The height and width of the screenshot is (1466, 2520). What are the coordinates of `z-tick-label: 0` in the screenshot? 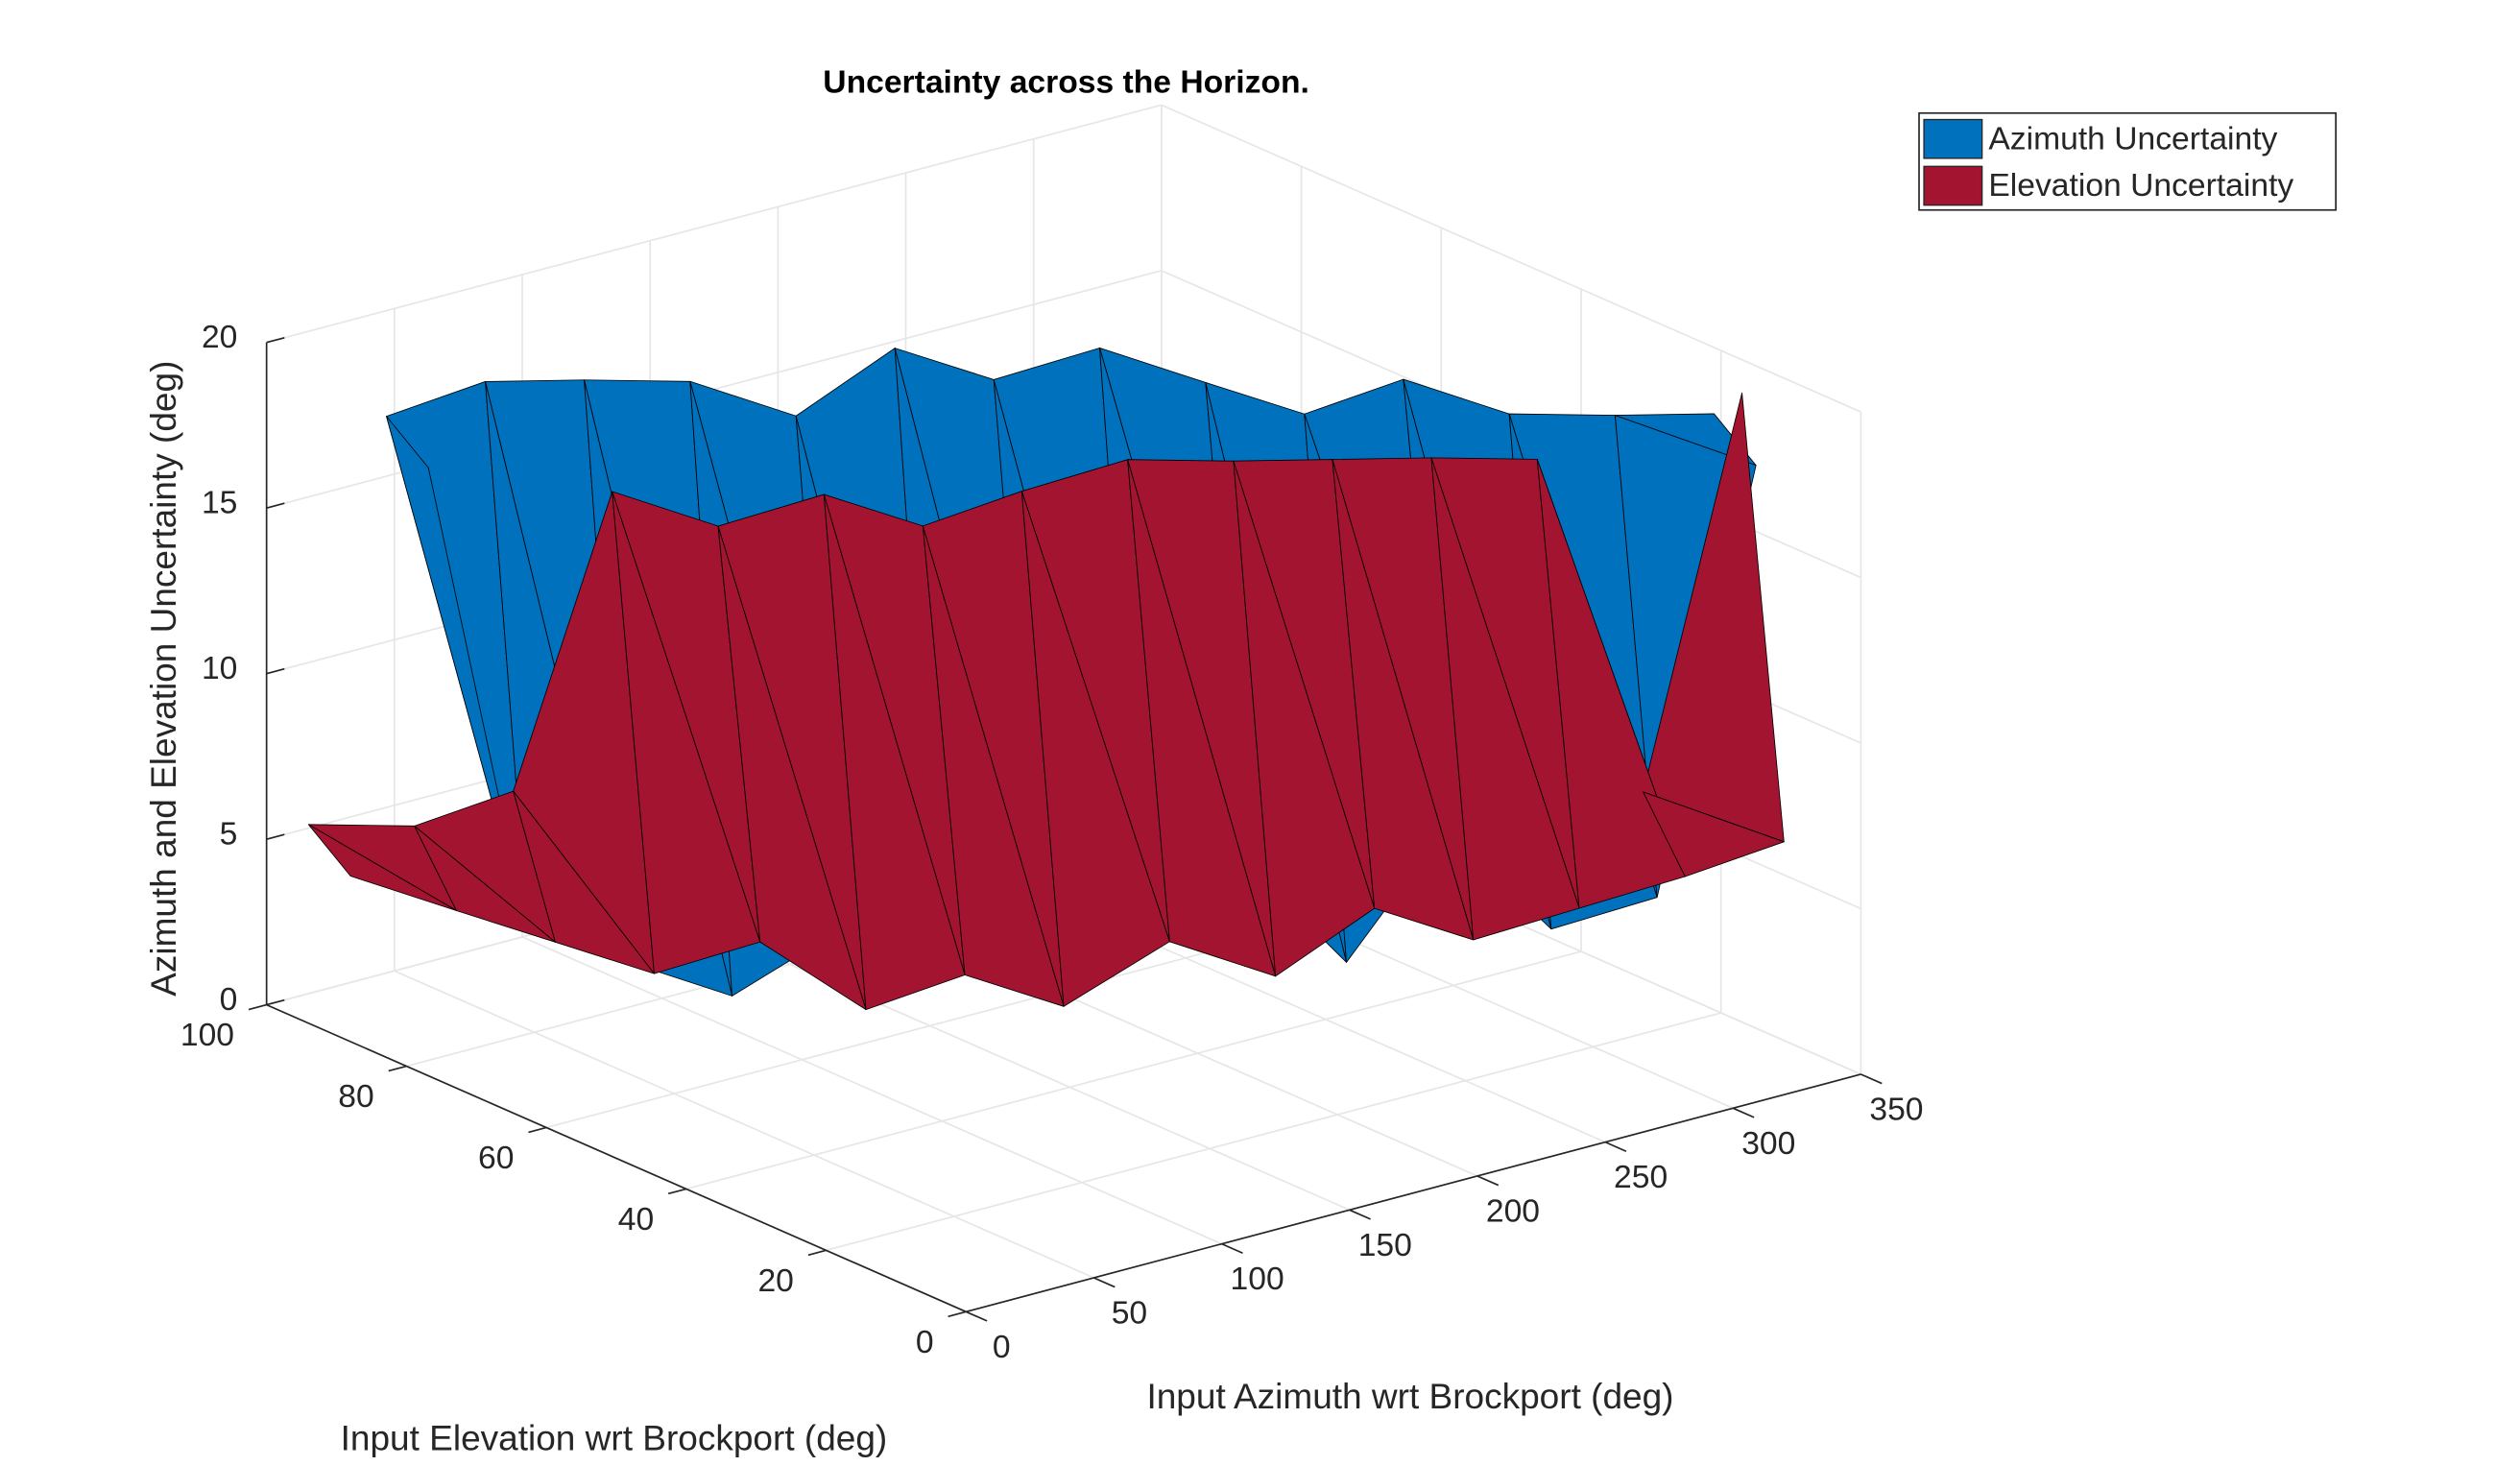 It's located at (229, 1000).